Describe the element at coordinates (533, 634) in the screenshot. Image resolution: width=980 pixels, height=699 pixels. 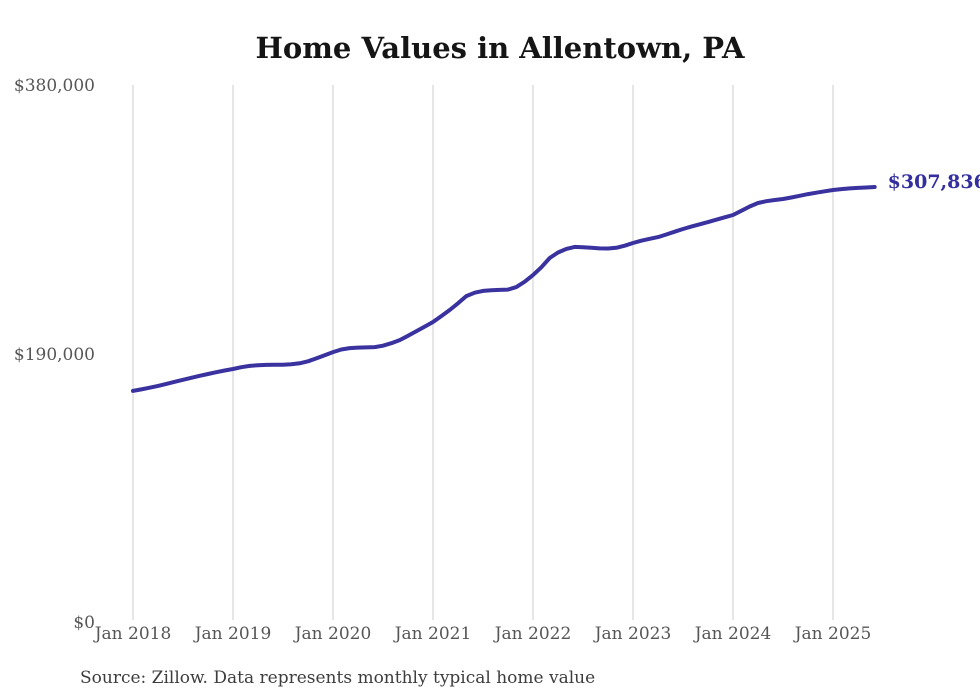
I see `x-tick-label: Jan 2022` at that location.